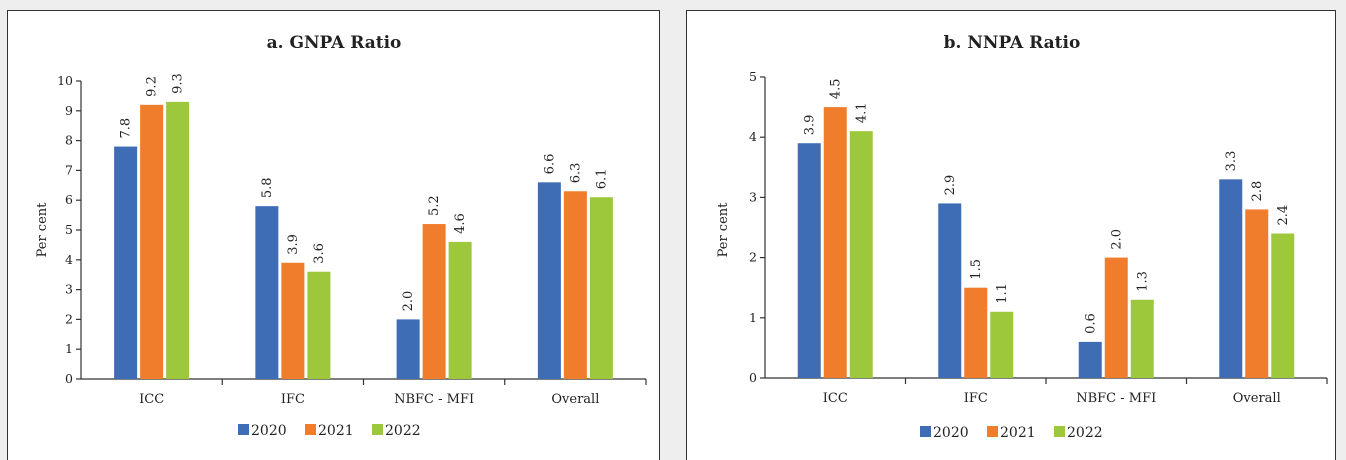 This screenshot has height=460, width=1346. Describe the element at coordinates (69, 169) in the screenshot. I see `y-tick-label: 7` at that location.